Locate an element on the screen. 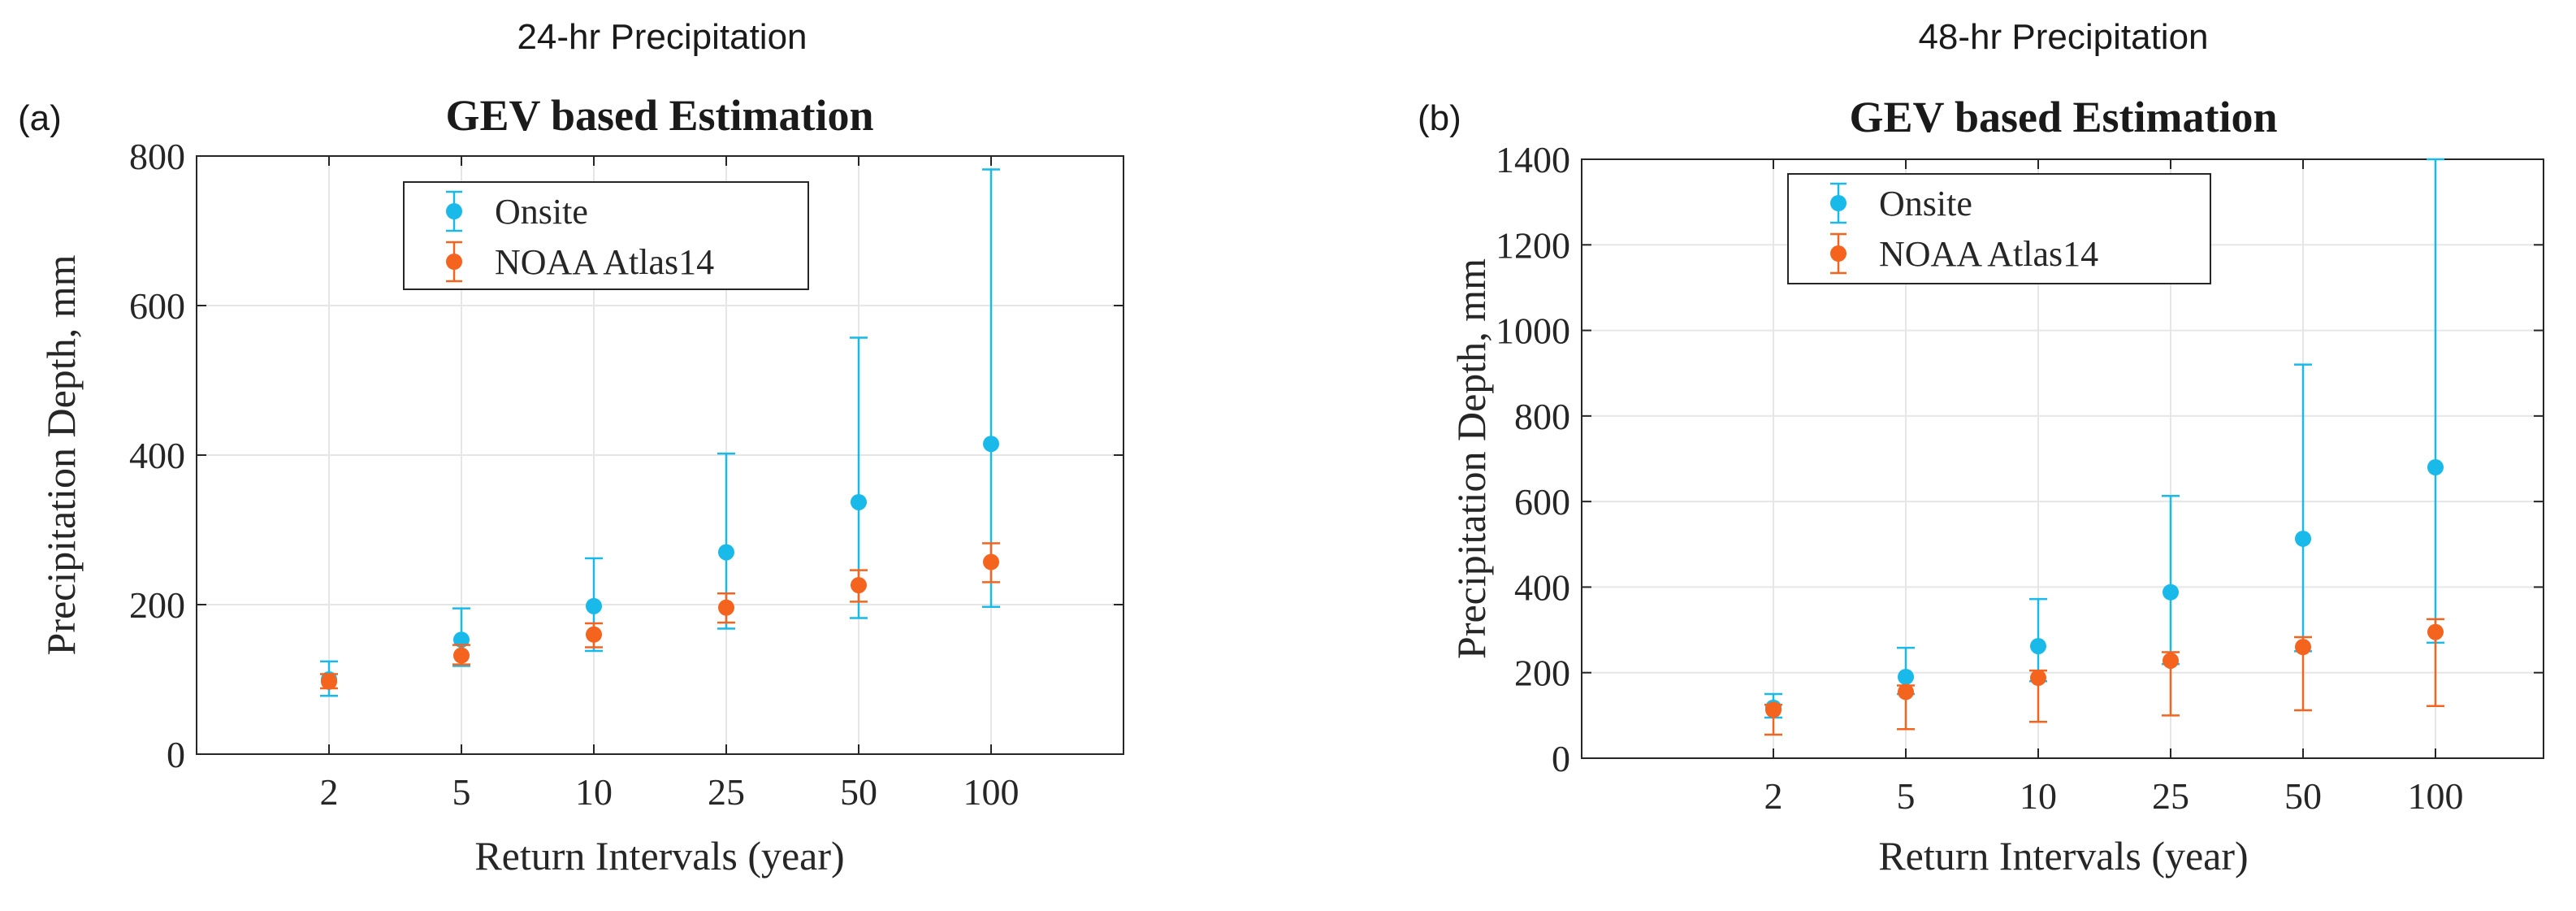 This screenshot has width=2576, height=911. panel-label: (a) is located at coordinates (40, 118).